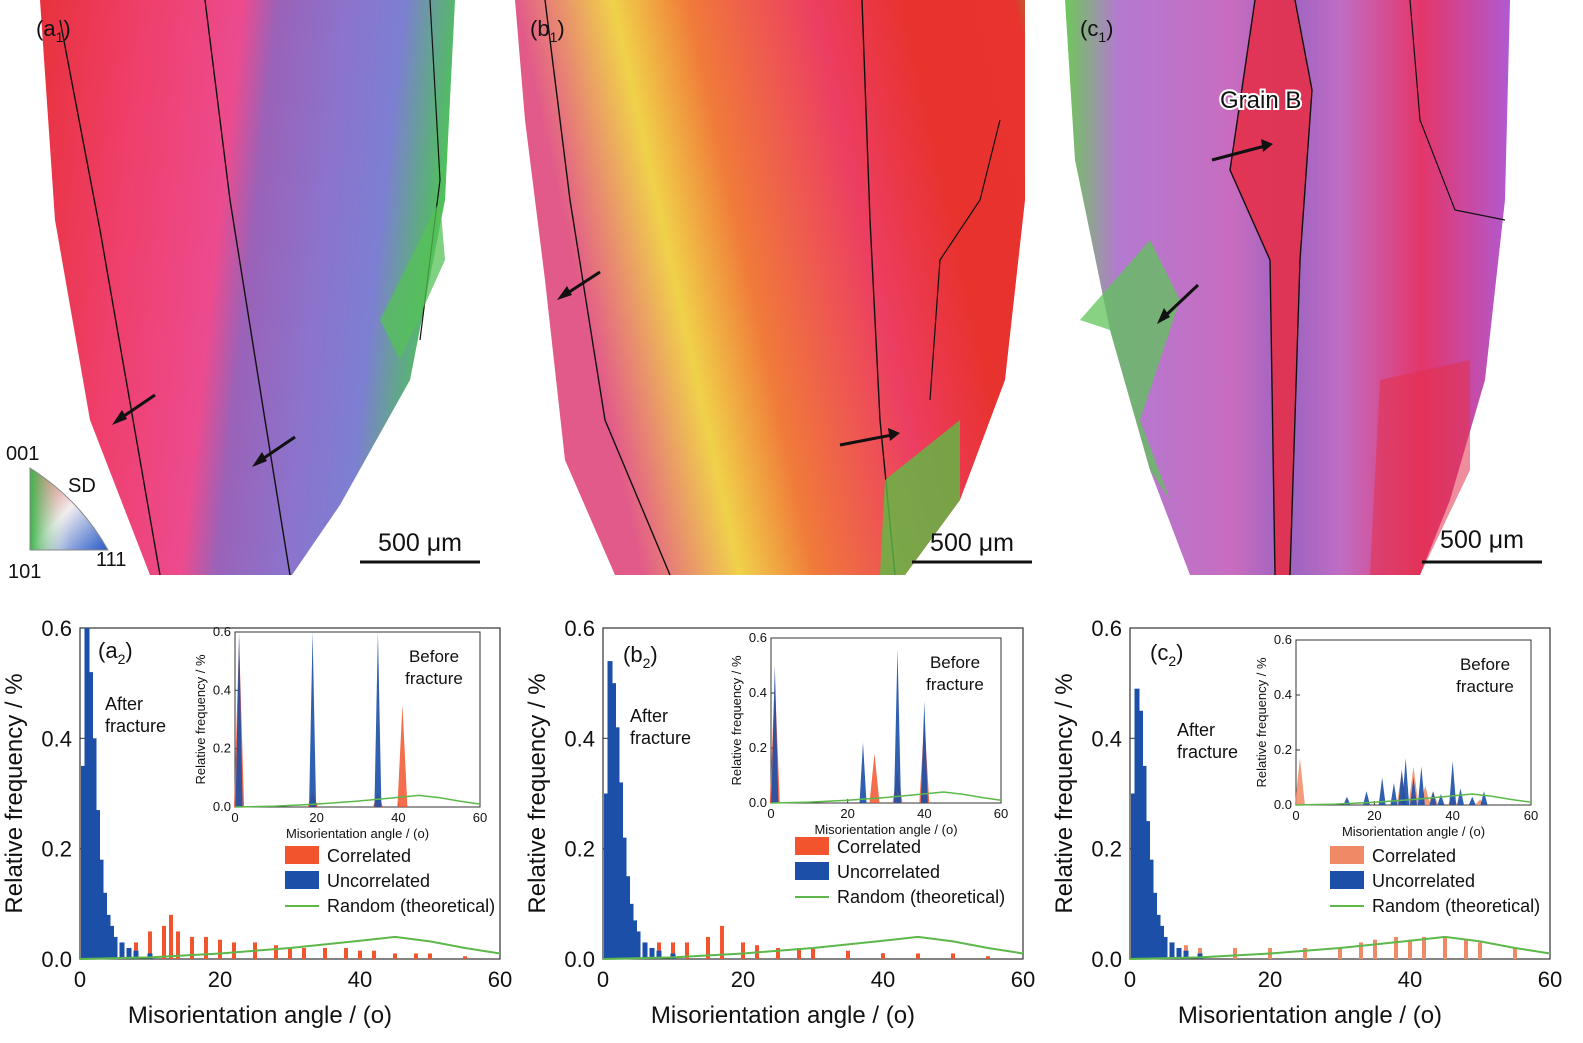 This screenshot has width=1583, height=1043. What do you see at coordinates (579, 849) in the screenshot?
I see `y-tick-label: 0.2` at bounding box center [579, 849].